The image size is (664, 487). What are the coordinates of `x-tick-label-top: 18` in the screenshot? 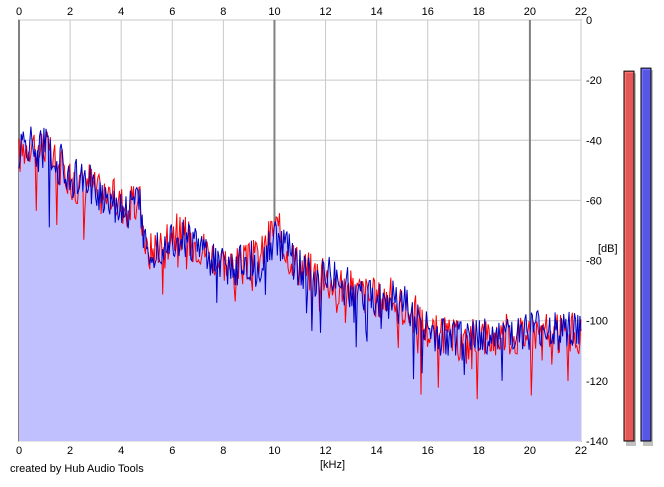 It's located at (479, 12).